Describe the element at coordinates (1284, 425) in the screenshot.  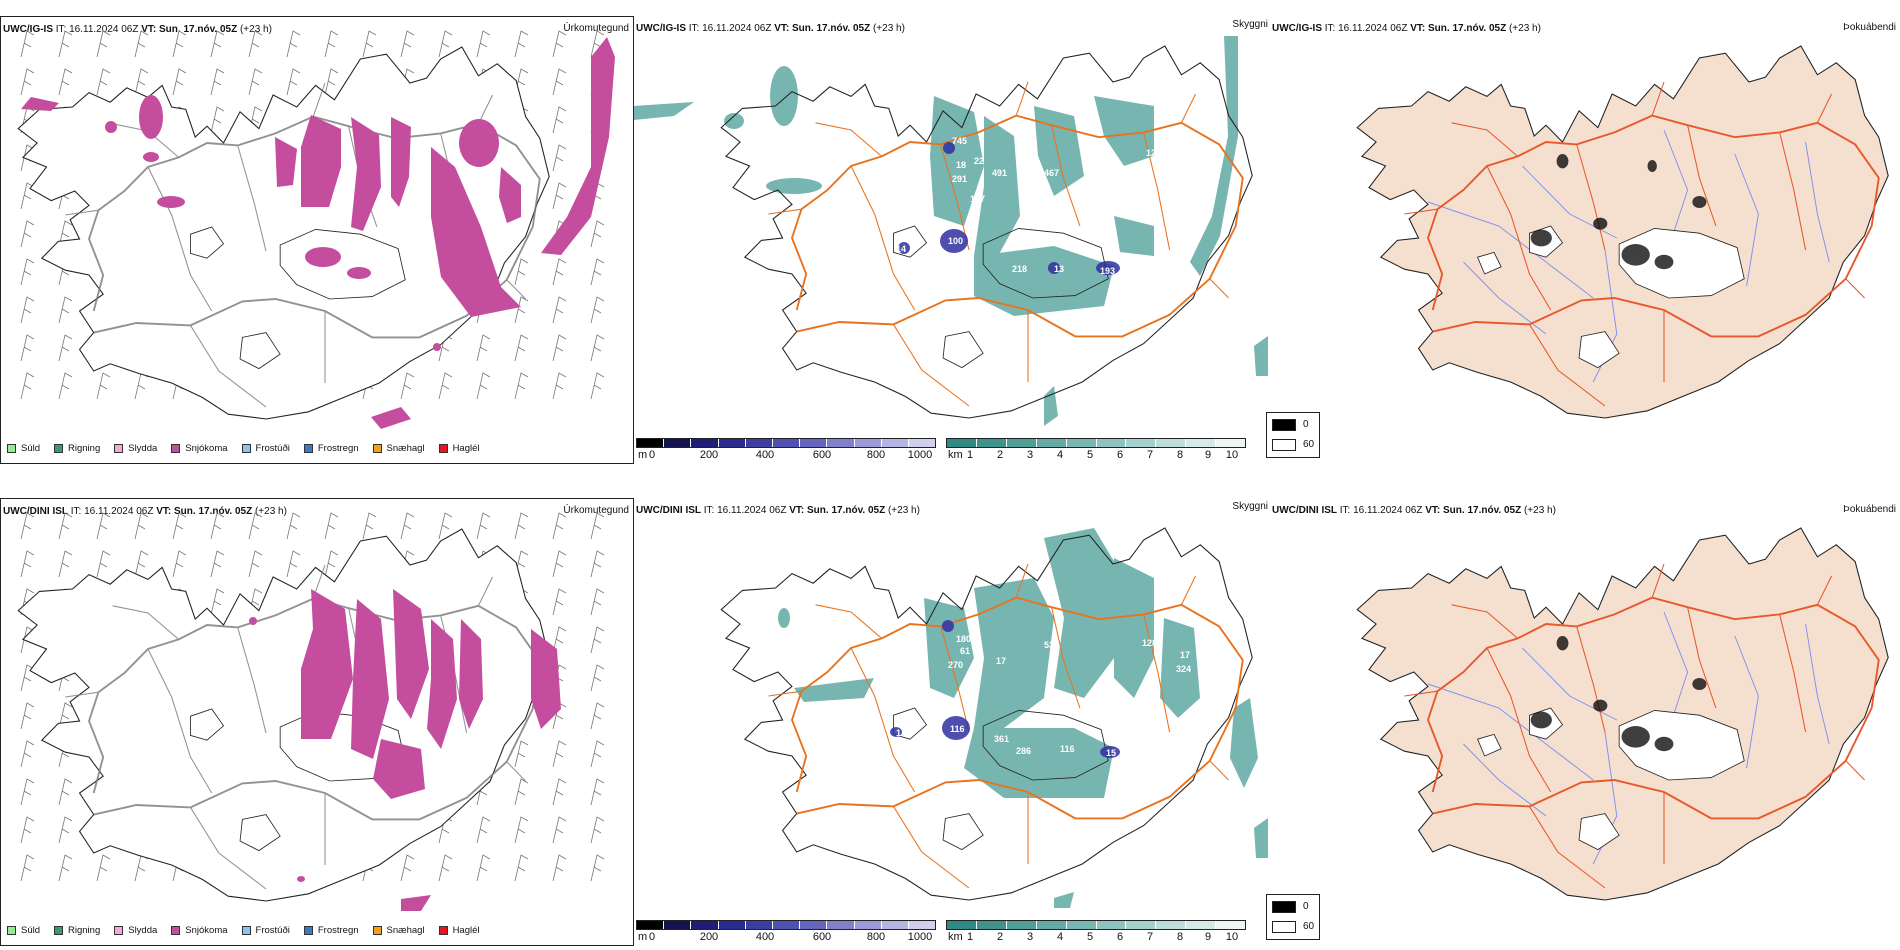
I see `fog-swatch-black` at that location.